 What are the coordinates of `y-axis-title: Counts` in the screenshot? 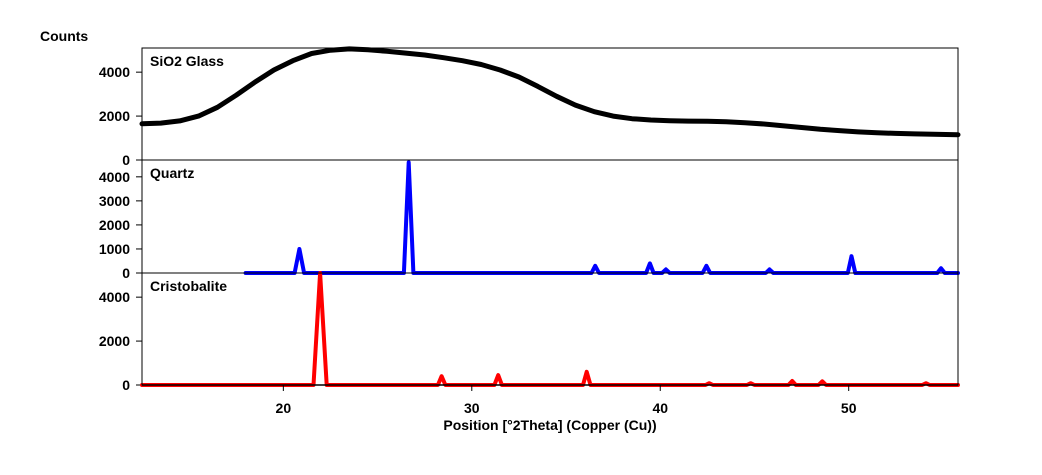 It's located at (64, 36).